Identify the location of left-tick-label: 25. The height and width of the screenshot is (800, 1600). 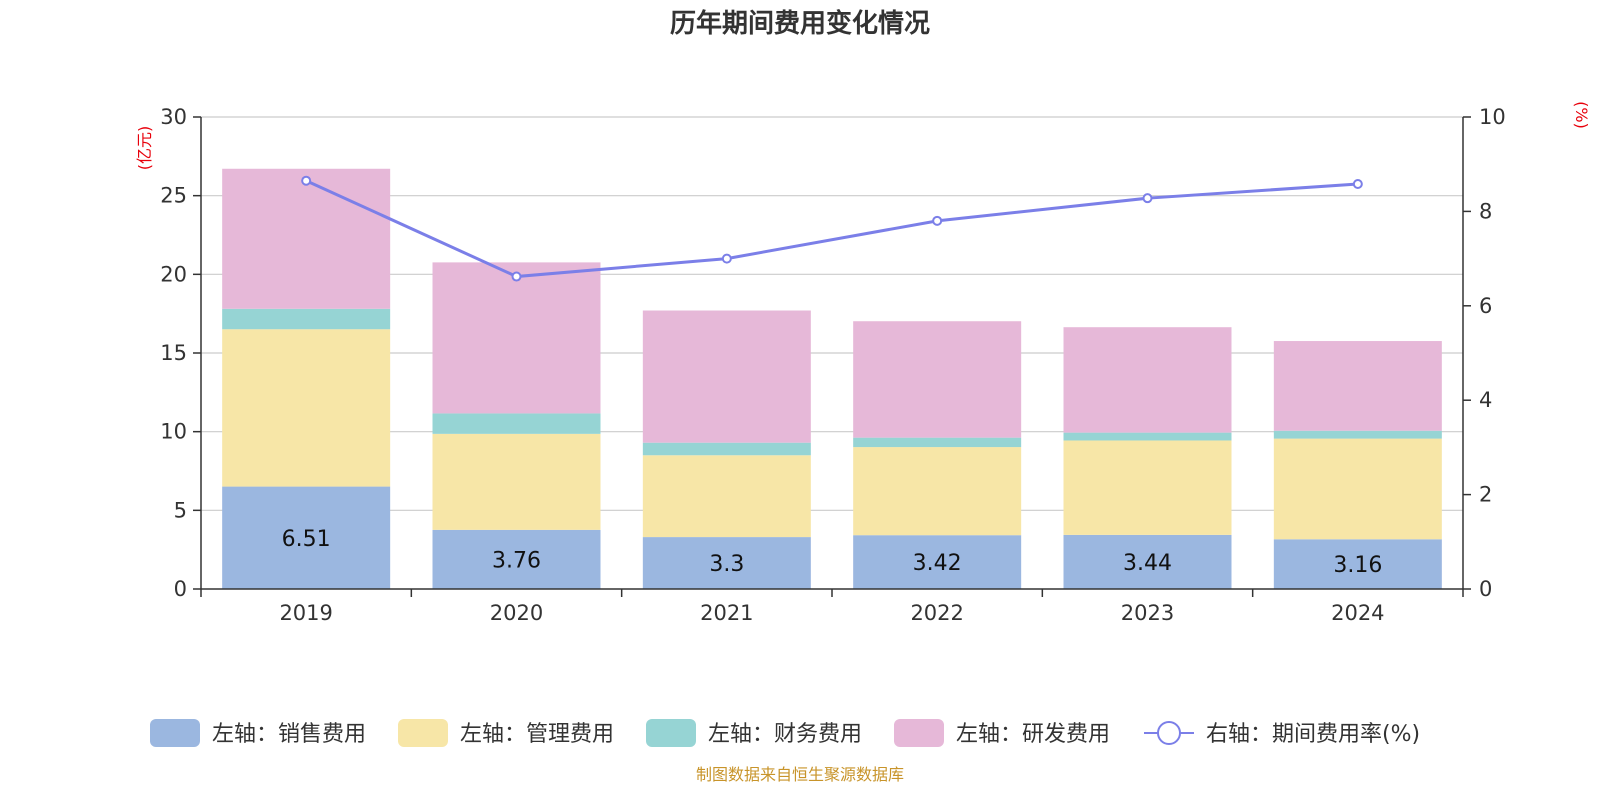
(173, 196).